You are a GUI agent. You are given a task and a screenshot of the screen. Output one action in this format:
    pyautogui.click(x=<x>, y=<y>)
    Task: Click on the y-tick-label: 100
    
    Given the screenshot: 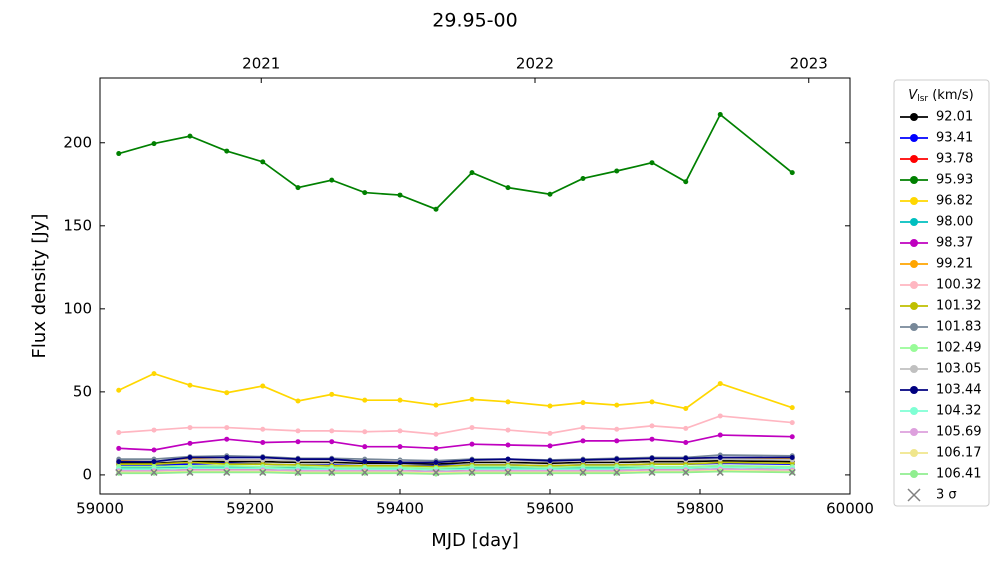 What is the action you would take?
    pyautogui.click(x=77, y=308)
    